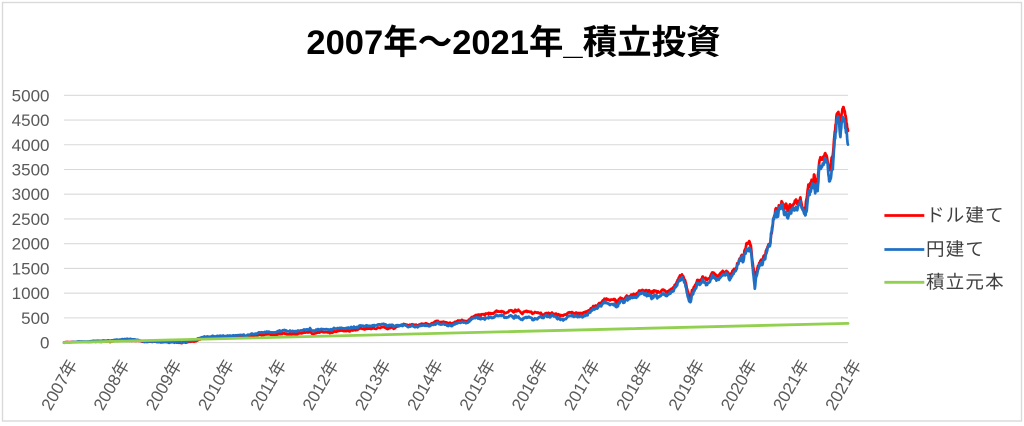  Describe the element at coordinates (344, 43) in the screenshot. I see `svg-text: 2007` at that location.